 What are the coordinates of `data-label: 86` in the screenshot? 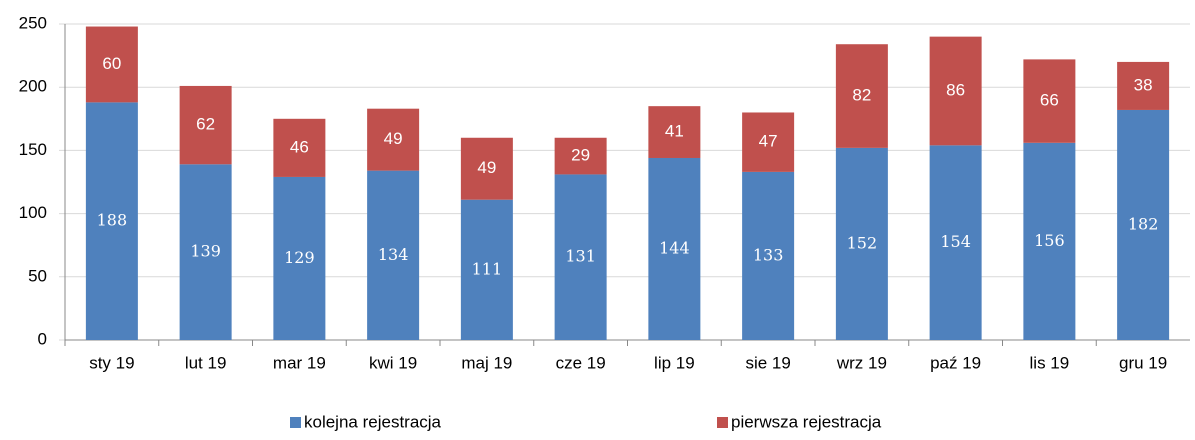 It's located at (955, 89).